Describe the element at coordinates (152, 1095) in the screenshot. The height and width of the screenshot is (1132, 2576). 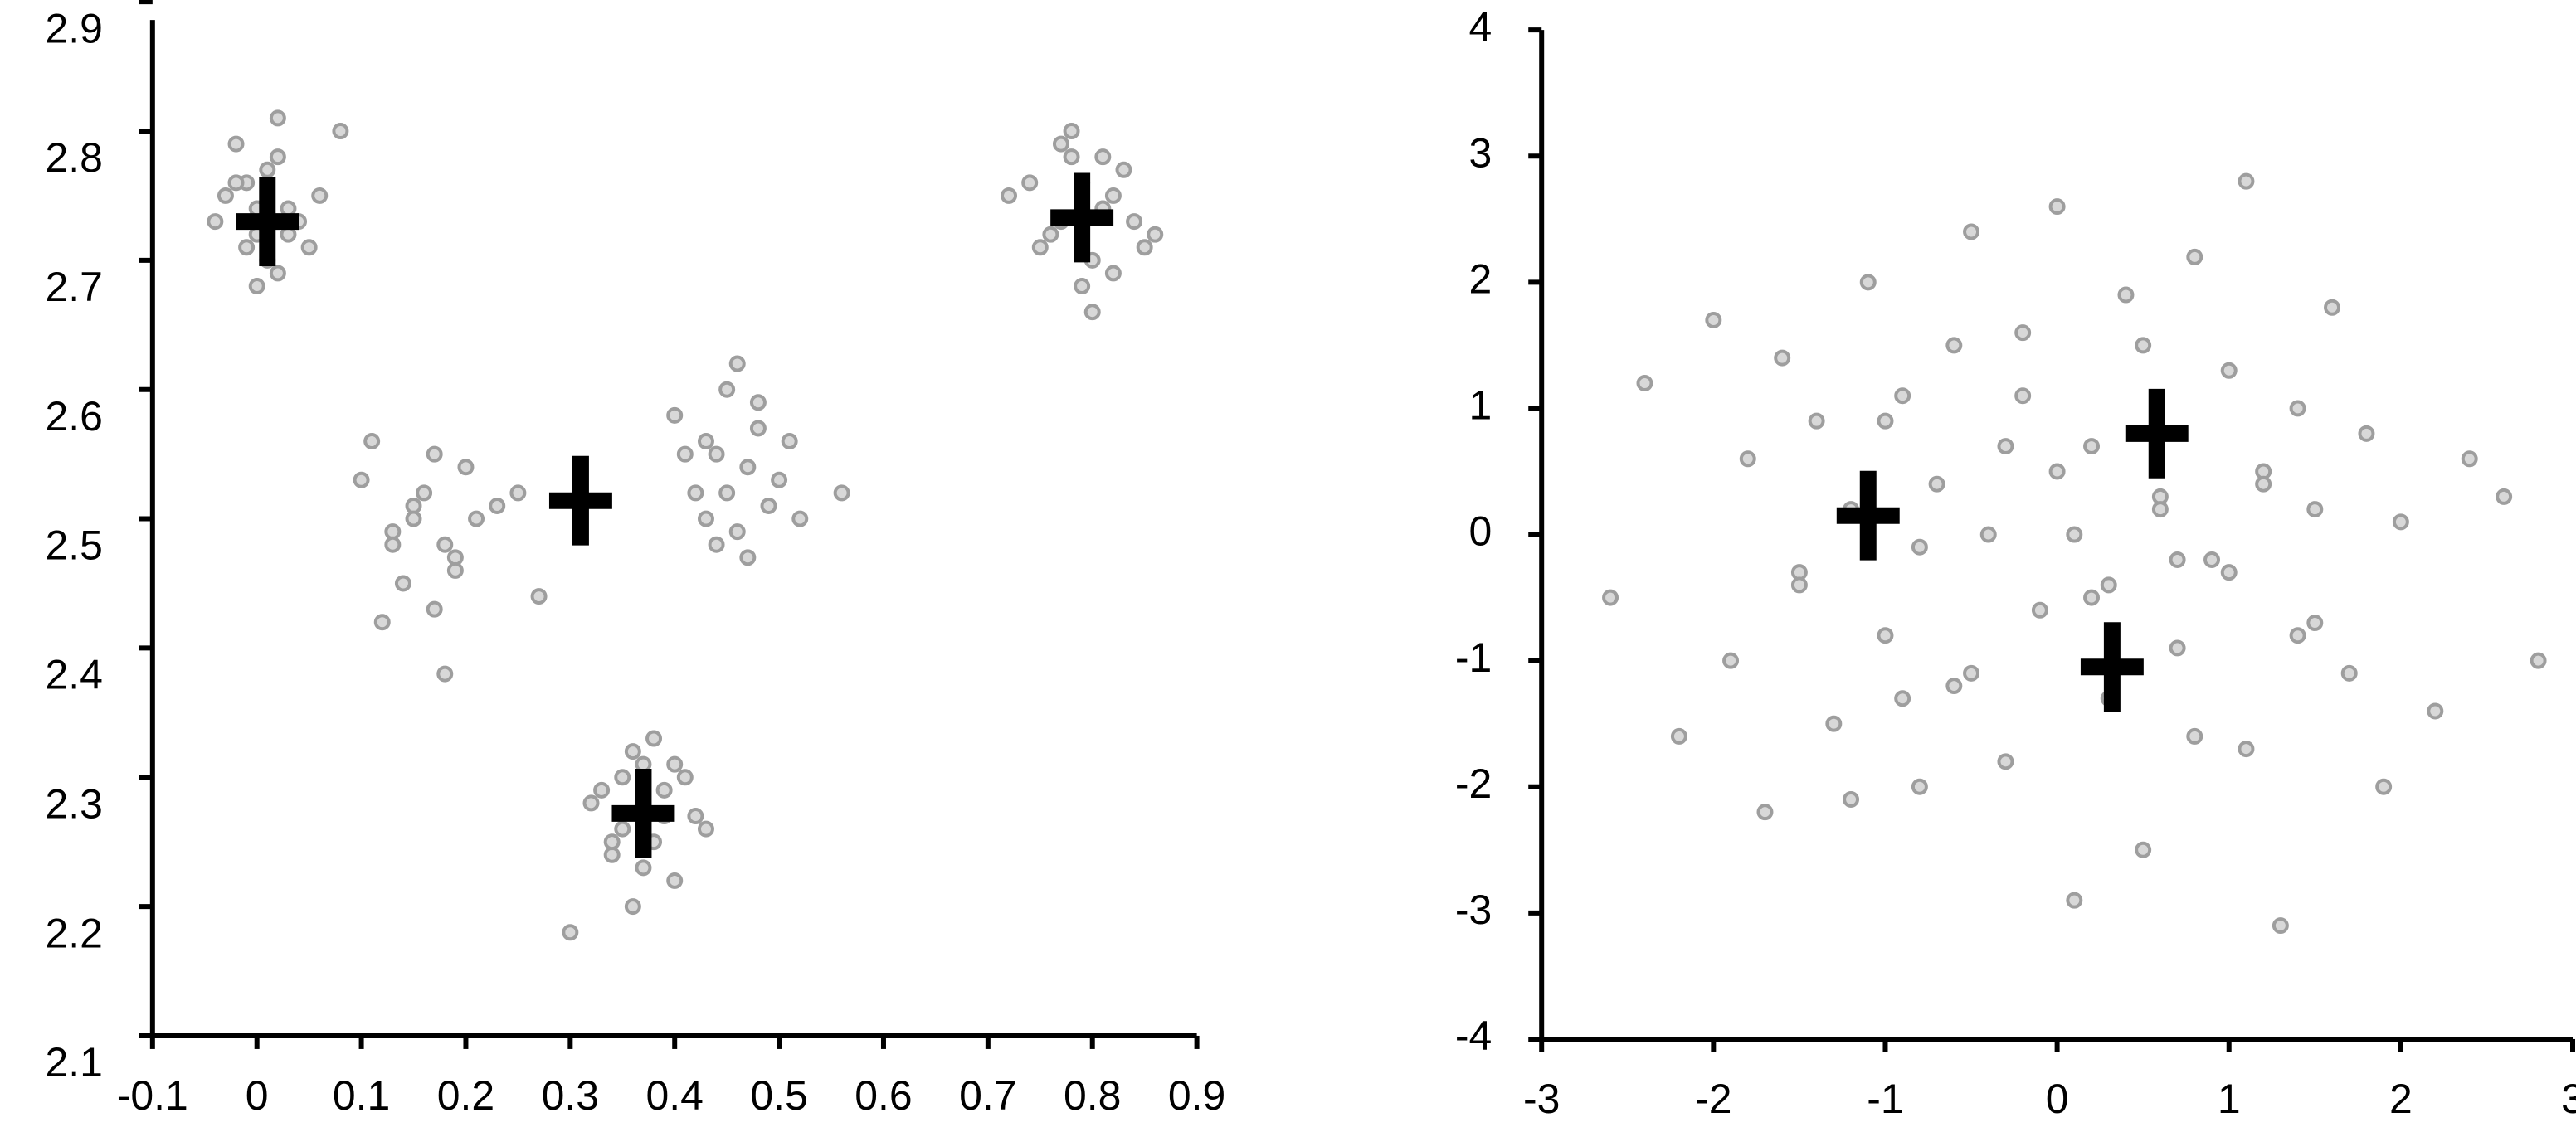
I see `x-tick-label: -0.1` at that location.